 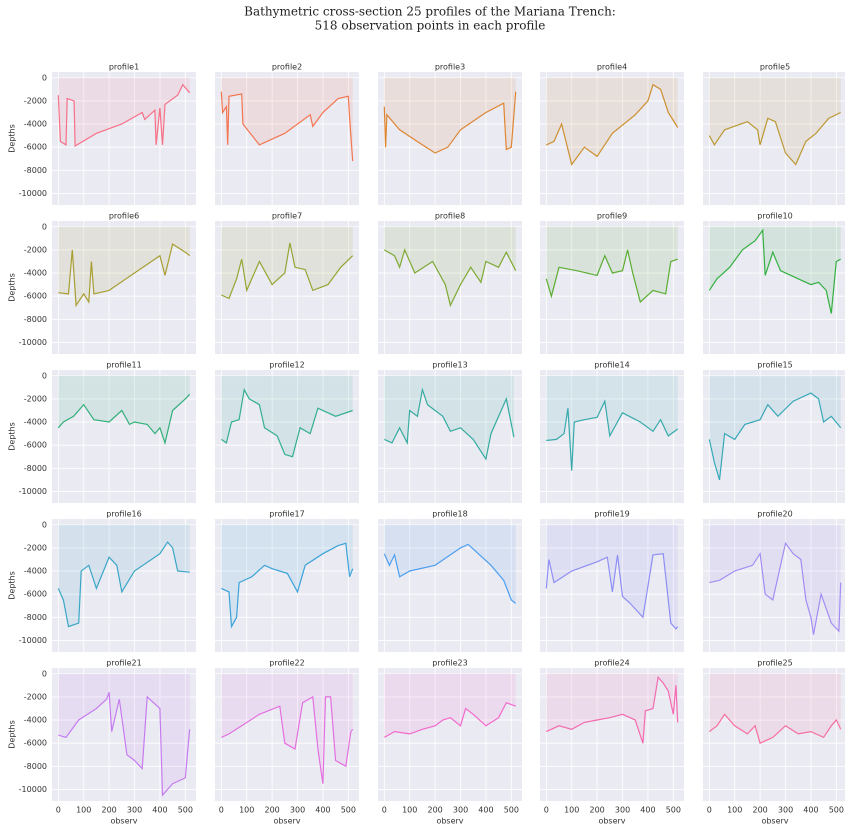 What do you see at coordinates (774, 134) in the screenshot?
I see `subplot: profile5` at bounding box center [774, 134].